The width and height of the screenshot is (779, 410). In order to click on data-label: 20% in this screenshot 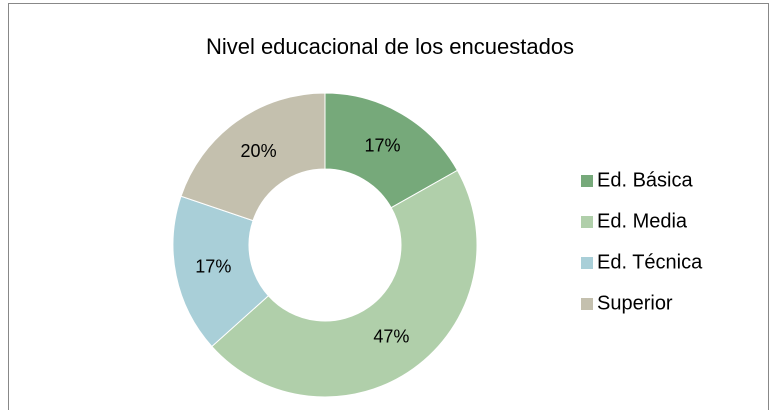, I will do `click(259, 151)`.